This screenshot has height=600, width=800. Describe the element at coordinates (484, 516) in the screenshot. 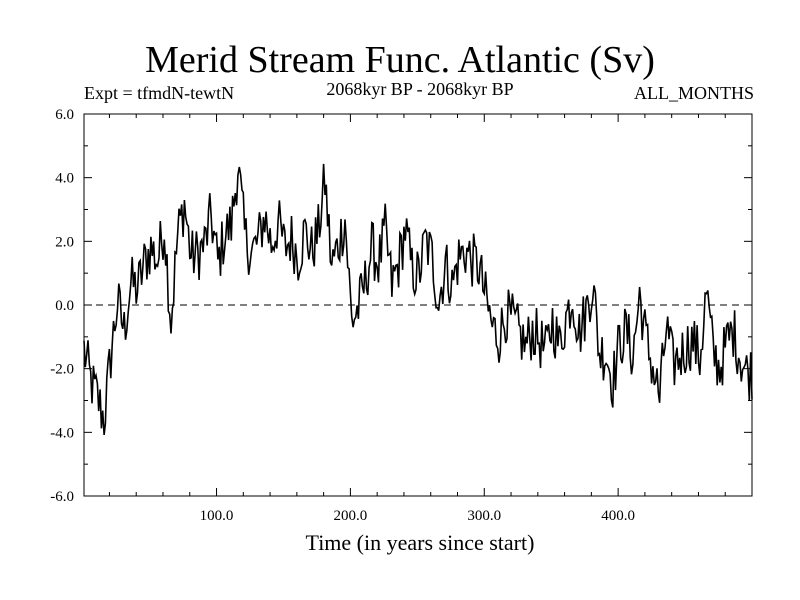

I see `x-tick-label: 300.0` at that location.